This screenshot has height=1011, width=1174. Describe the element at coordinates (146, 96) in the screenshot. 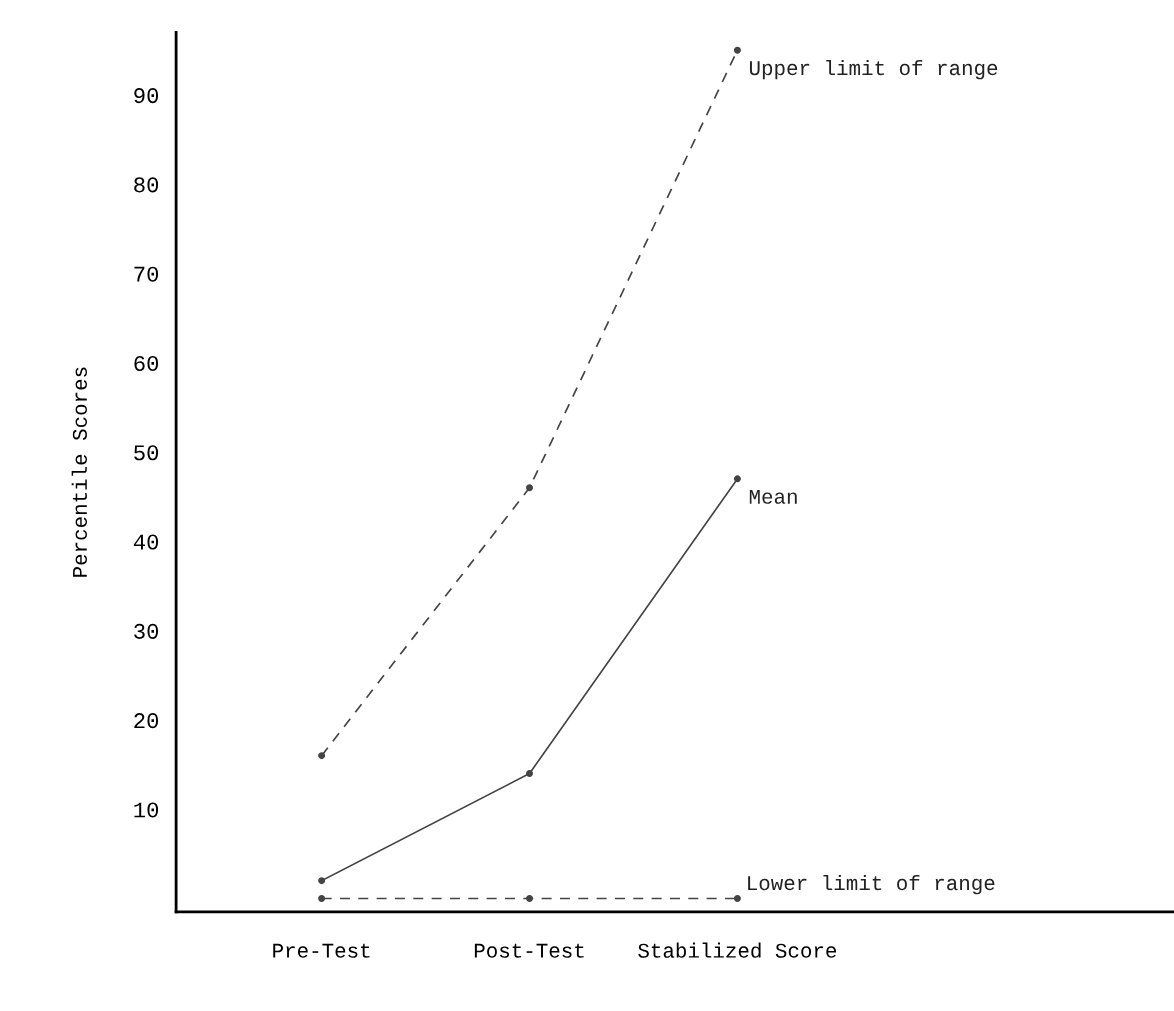

I see `y-tick-label: 90` at that location.